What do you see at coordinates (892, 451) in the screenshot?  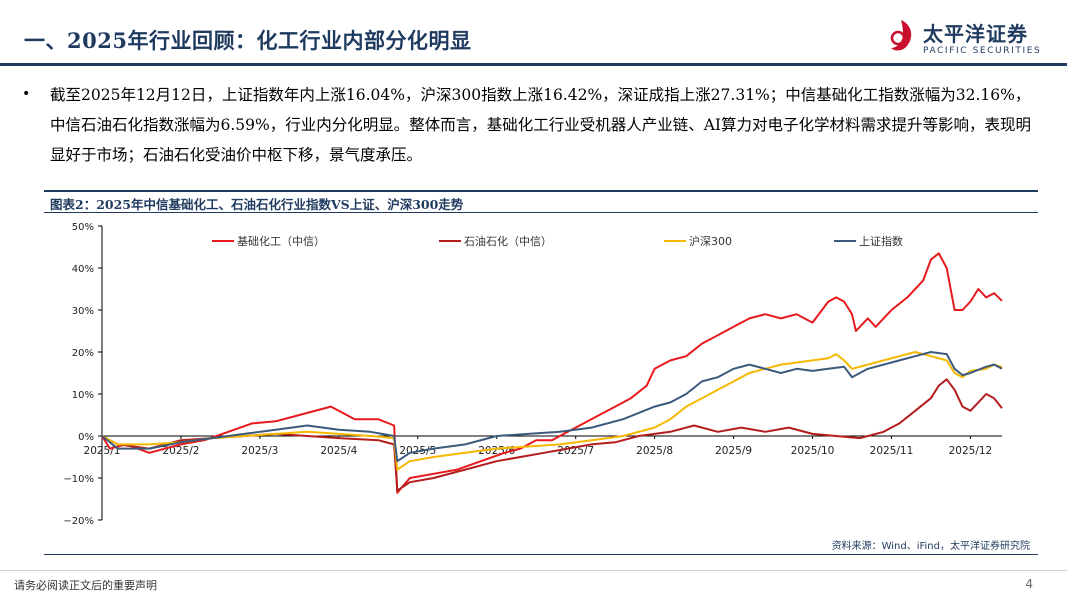 I see `x-tick-label: 2025/11` at bounding box center [892, 451].